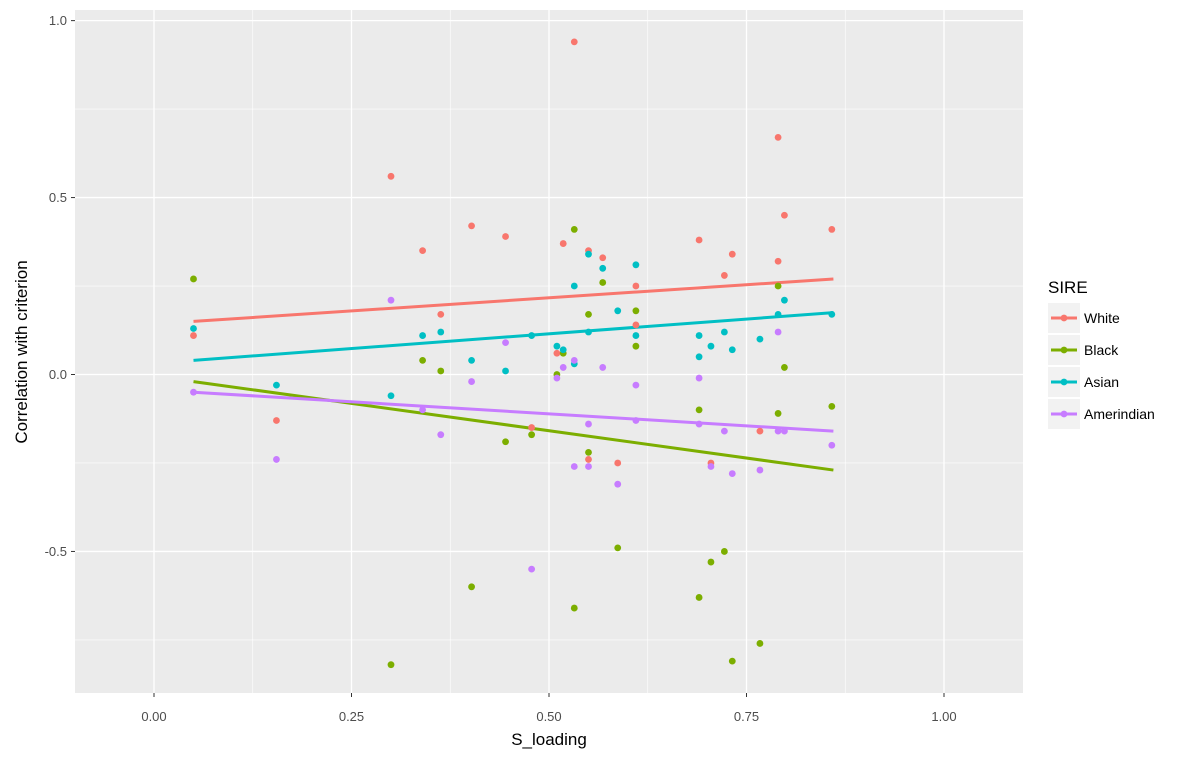 This screenshot has height=757, width=1200. Describe the element at coordinates (1101, 382) in the screenshot. I see `legend-label: Asian` at that location.